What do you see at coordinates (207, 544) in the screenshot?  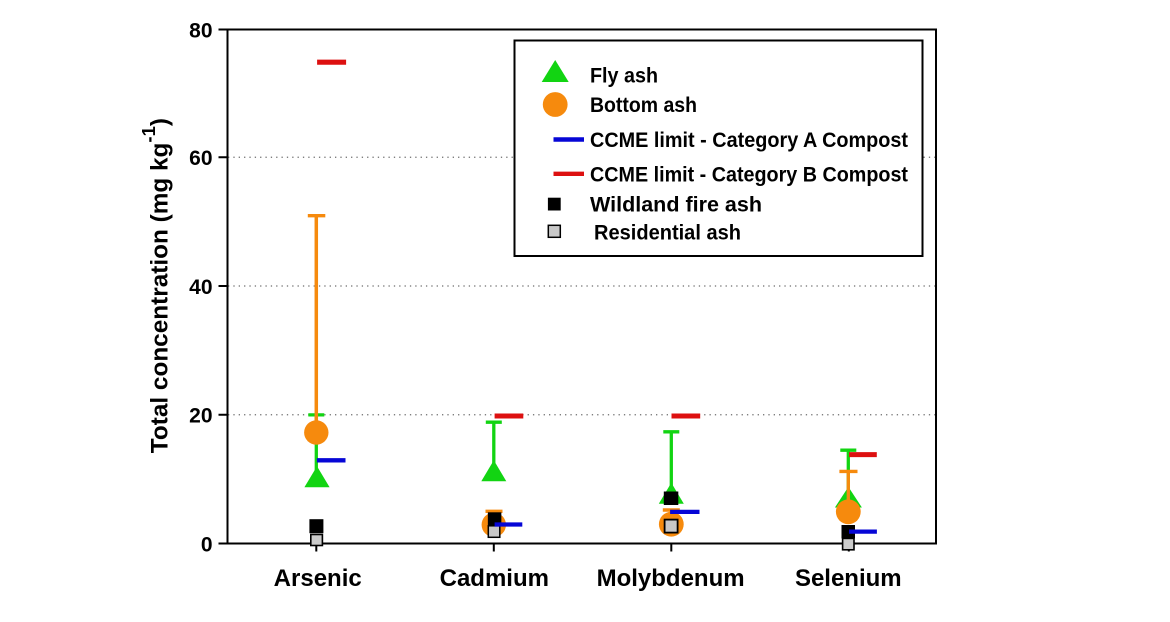 I see `svg-text: 0` at bounding box center [207, 544].